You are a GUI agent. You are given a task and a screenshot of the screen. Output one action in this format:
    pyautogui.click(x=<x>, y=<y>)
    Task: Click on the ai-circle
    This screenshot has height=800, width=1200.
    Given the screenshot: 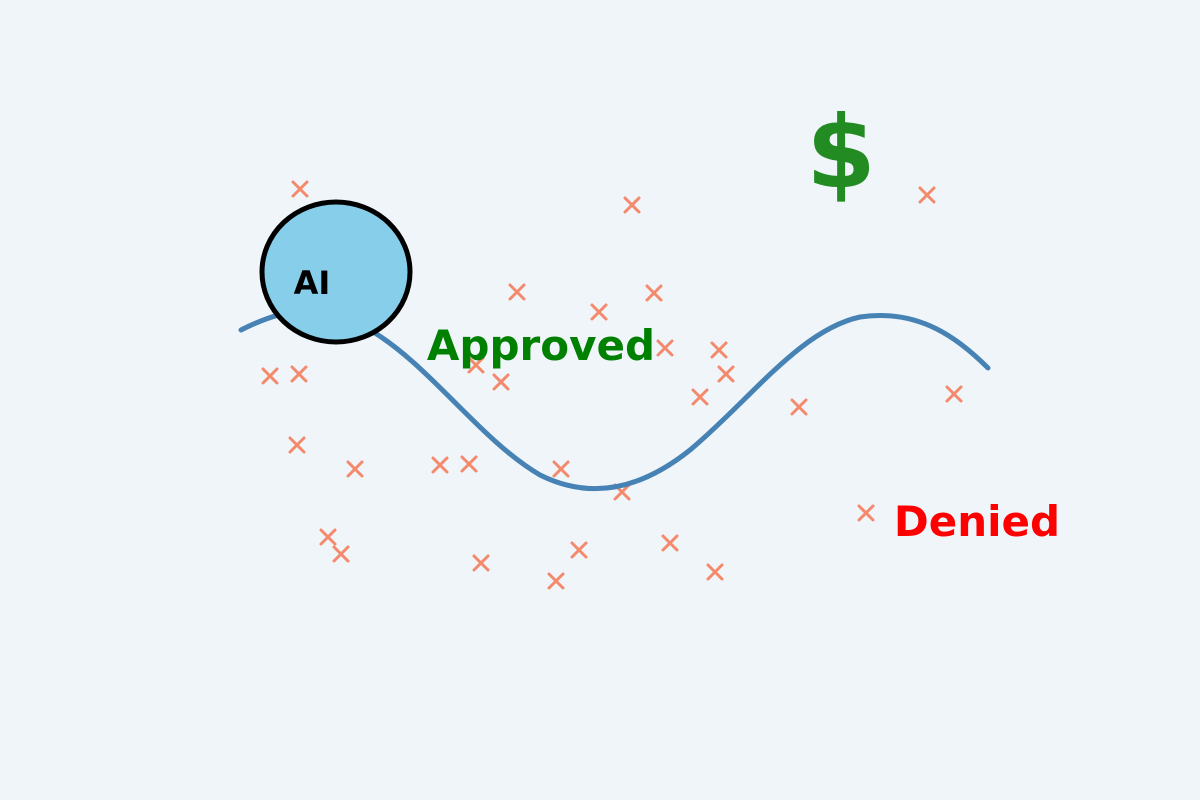 What is the action you would take?
    pyautogui.click(x=336, y=272)
    